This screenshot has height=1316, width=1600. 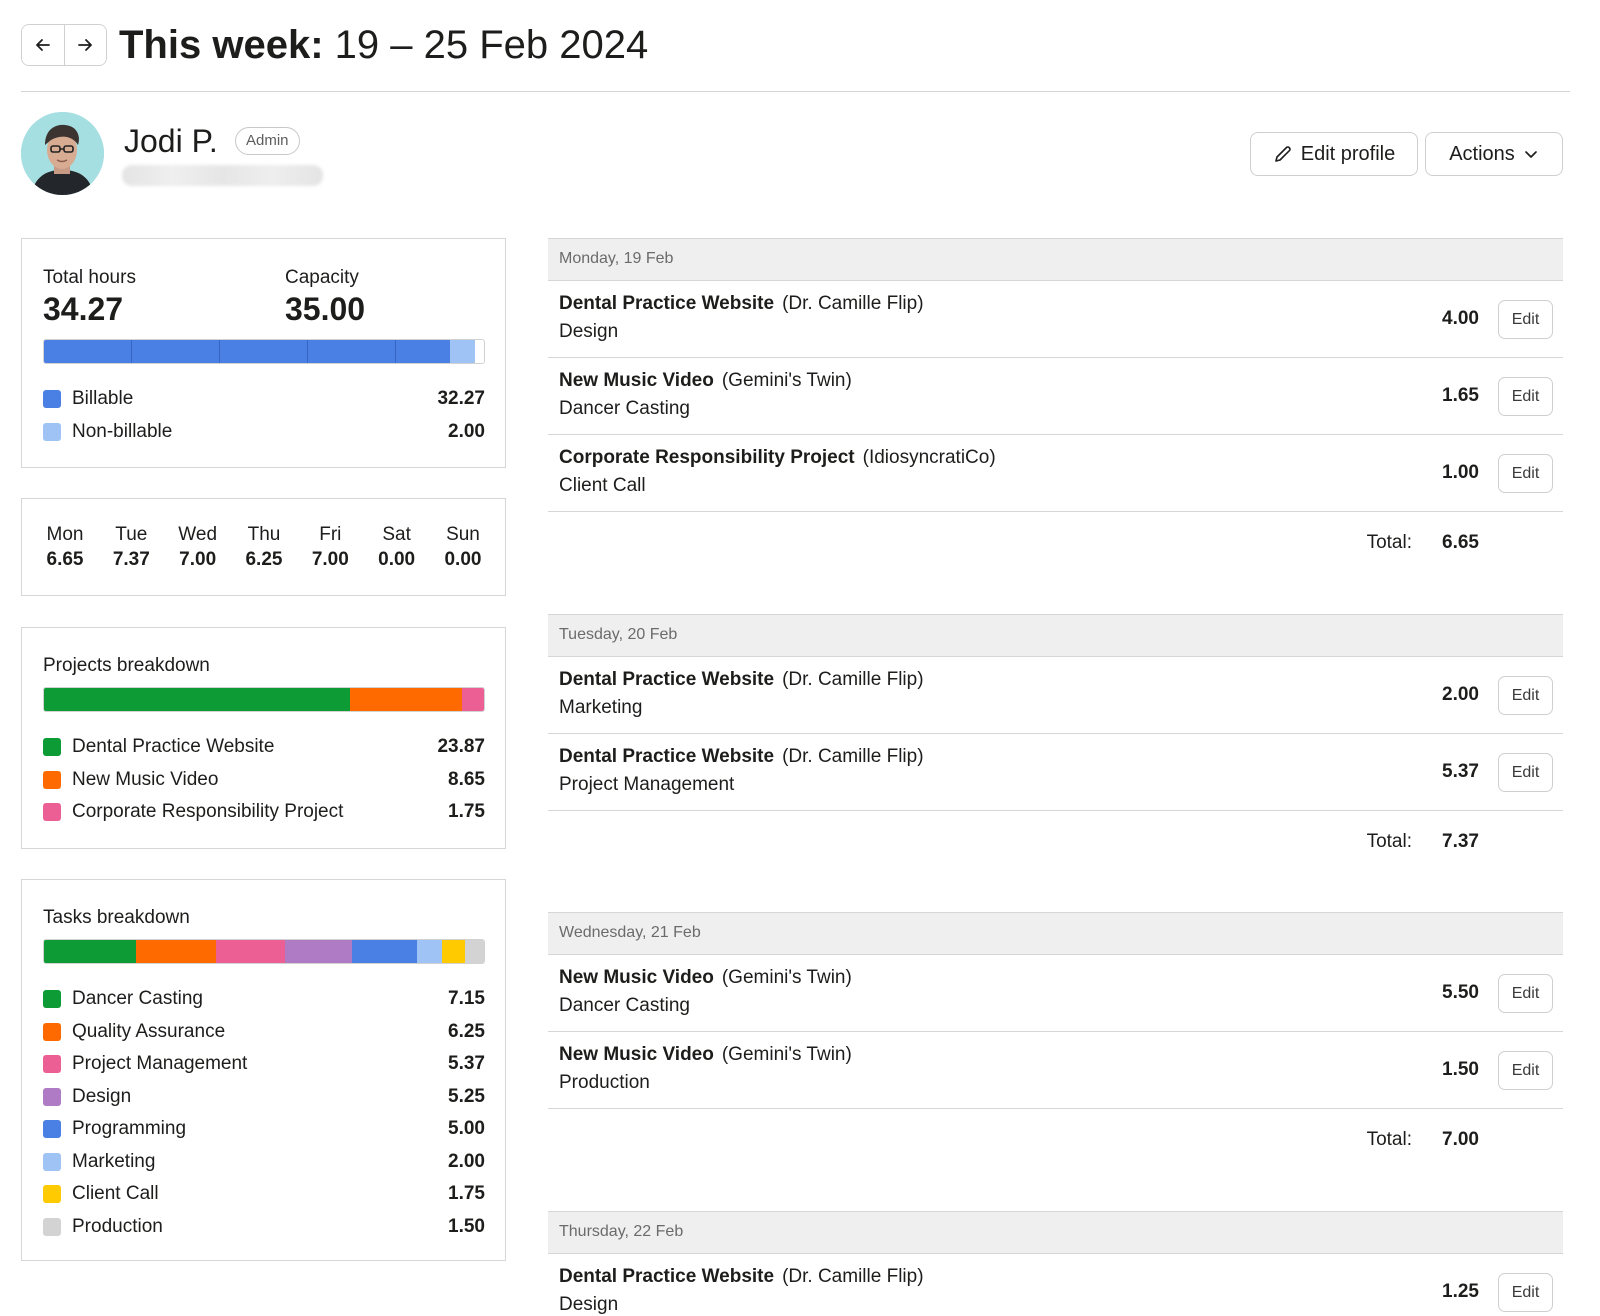 I want to click on projects-breakdown-title: Projects breakdown, so click(x=126, y=665).